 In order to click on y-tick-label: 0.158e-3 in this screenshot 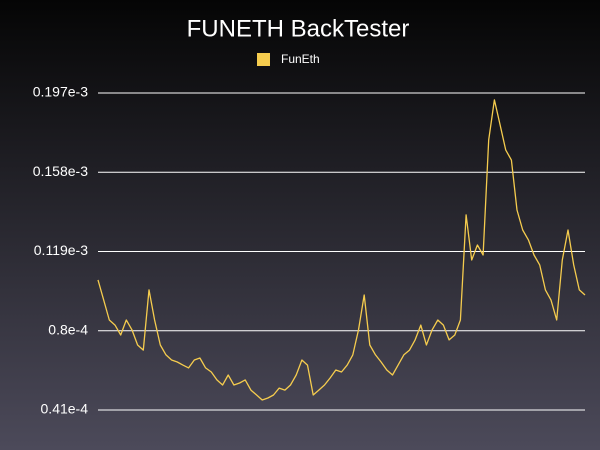, I will do `click(60, 171)`.